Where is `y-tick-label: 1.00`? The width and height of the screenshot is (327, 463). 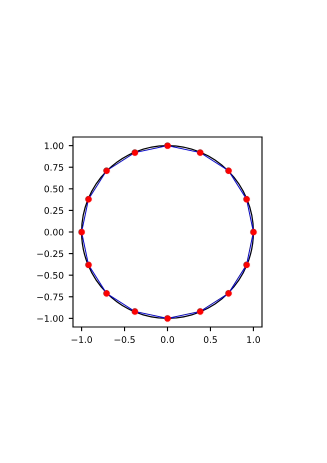 y-tick-label: 1.00 is located at coordinates (54, 146).